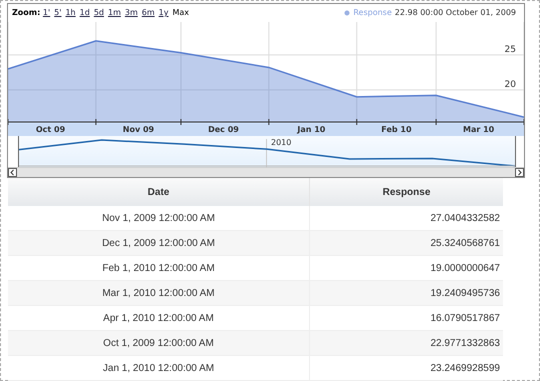 The height and width of the screenshot is (381, 540). I want to click on y-tick-label: 20, so click(510, 85).